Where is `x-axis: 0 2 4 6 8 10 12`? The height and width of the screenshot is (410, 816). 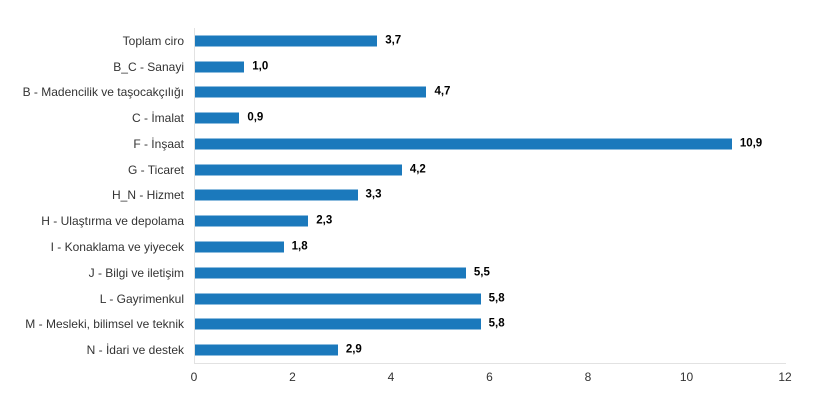
x-axis: 0 2 4 6 8 10 12 is located at coordinates (491, 377).